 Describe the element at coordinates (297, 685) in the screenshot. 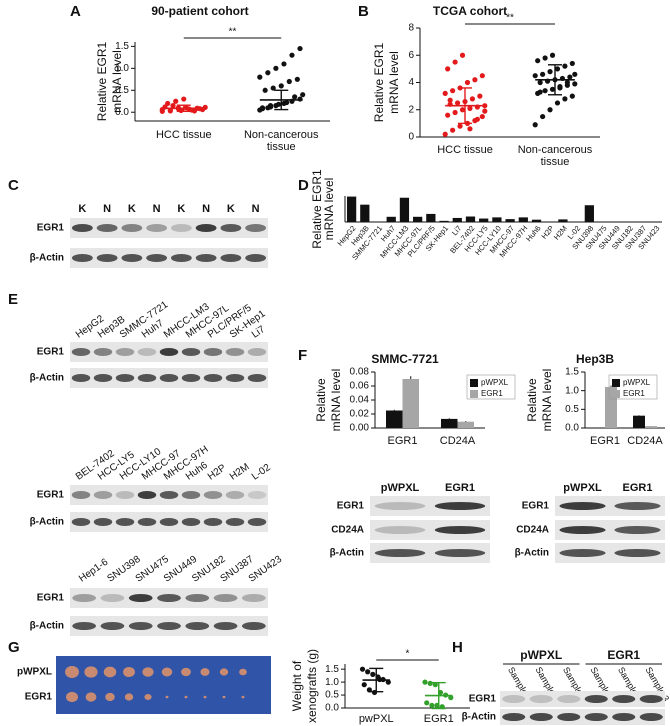

I see `y-axis-label: Weight of` at that location.